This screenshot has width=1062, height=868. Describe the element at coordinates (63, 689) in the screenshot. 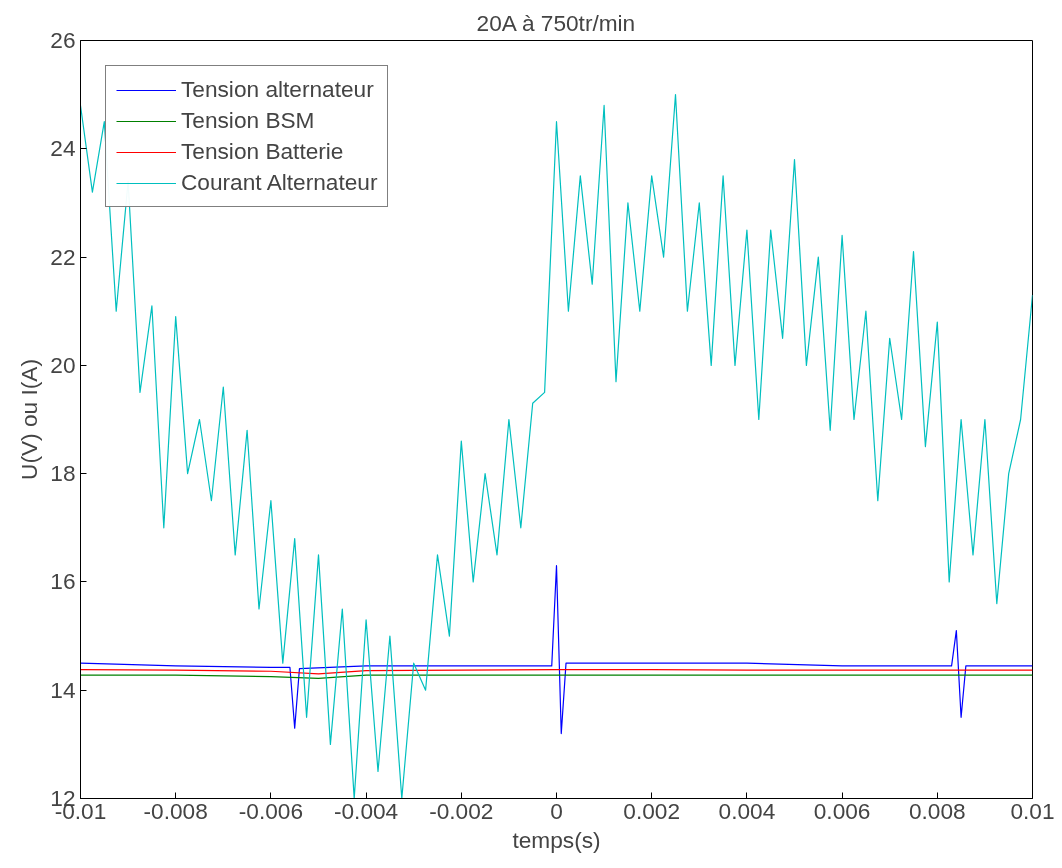

I see `y-tick-label: 14` at that location.